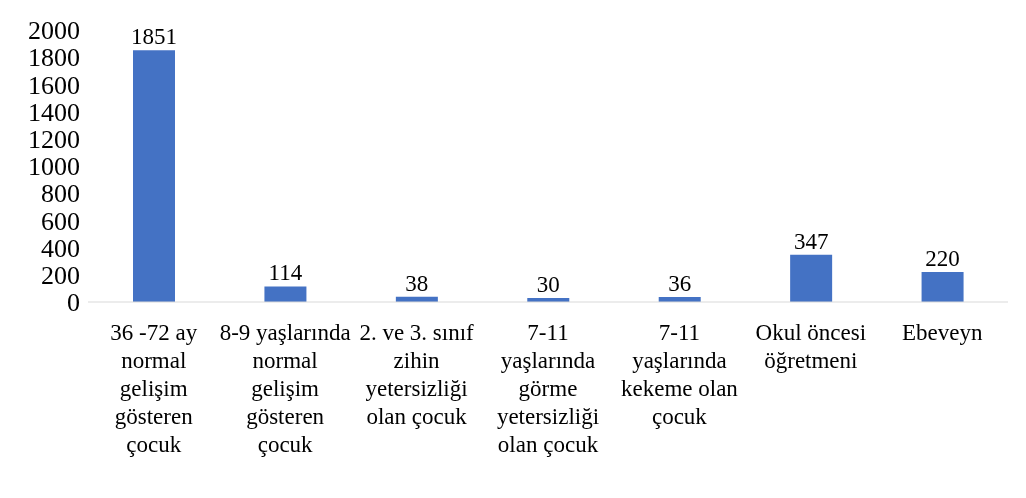 The image size is (1026, 498). What do you see at coordinates (73, 303) in the screenshot?
I see `y-tick-label: 0` at bounding box center [73, 303].